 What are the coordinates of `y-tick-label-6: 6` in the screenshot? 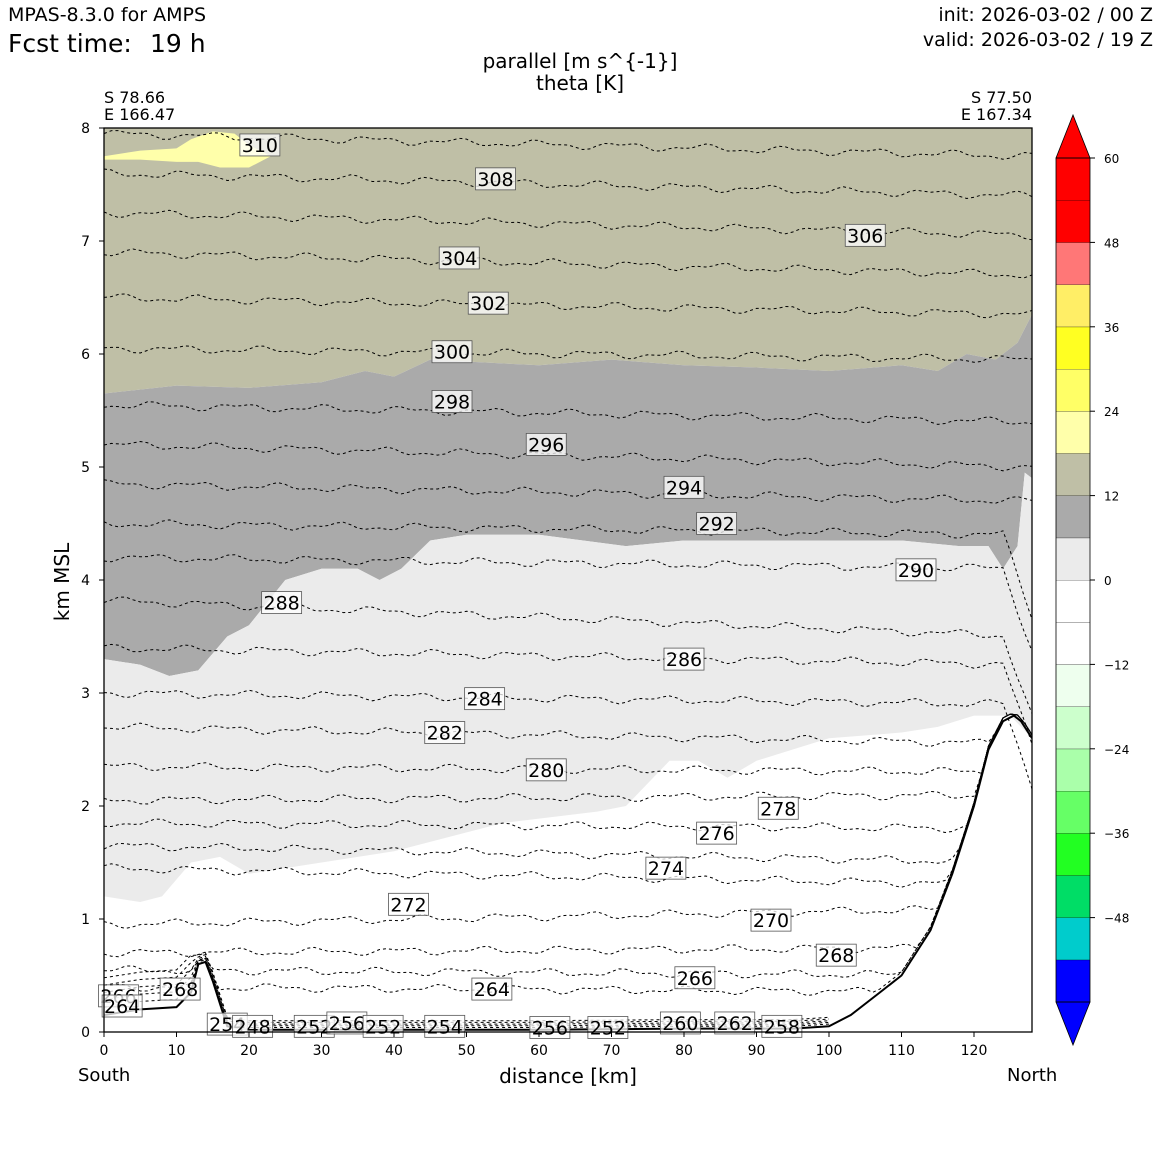 It's located at (85, 355).